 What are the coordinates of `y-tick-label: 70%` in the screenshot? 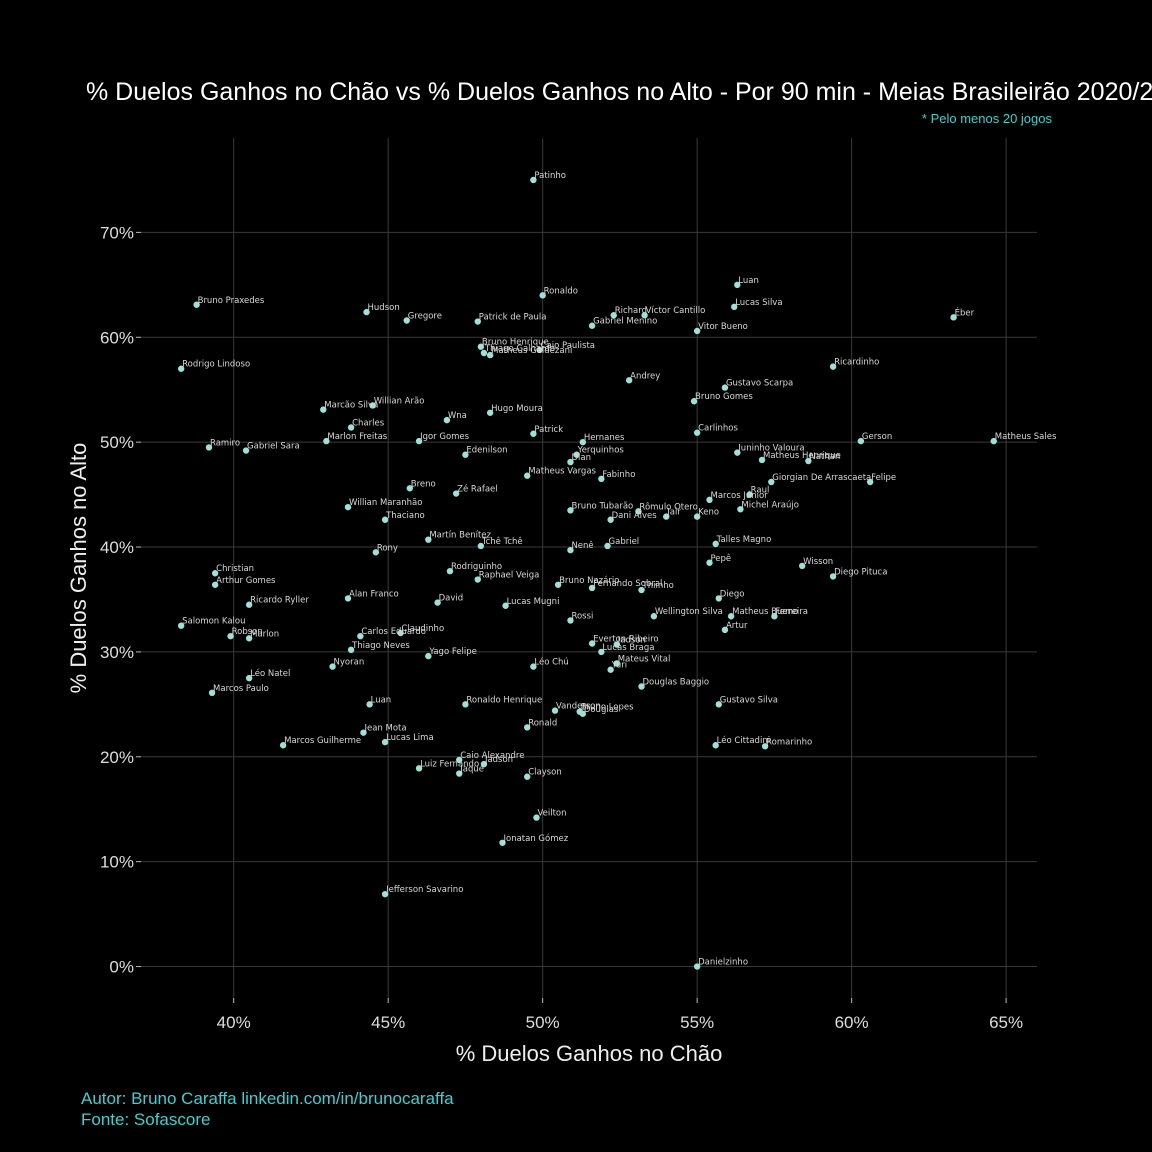 It's located at (117, 232).